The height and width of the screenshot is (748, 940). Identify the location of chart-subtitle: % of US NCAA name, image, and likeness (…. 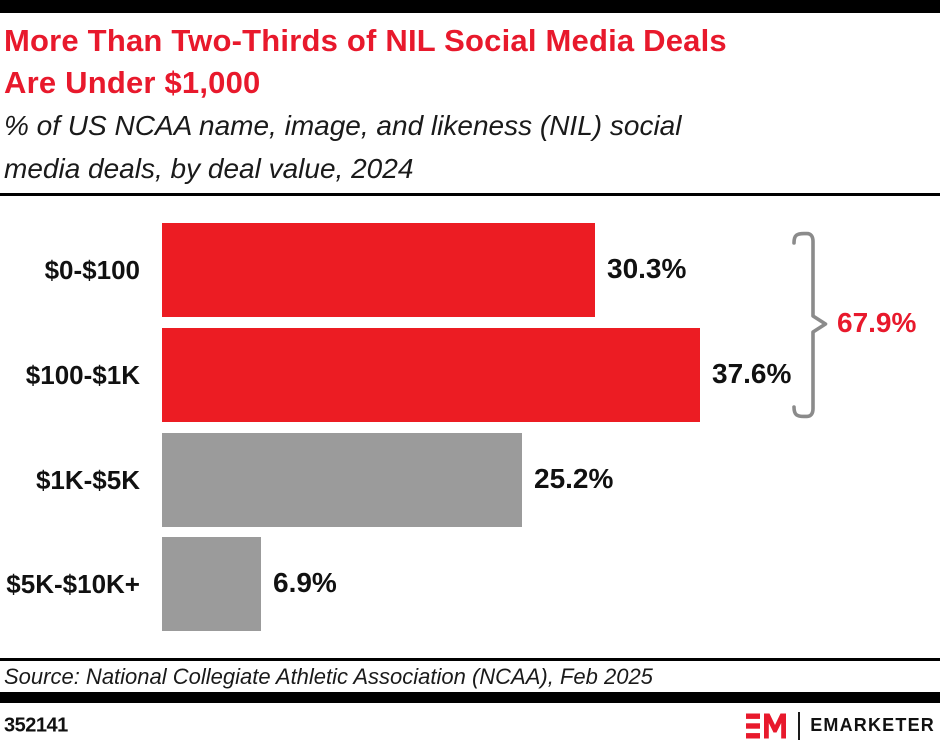
(464, 147).